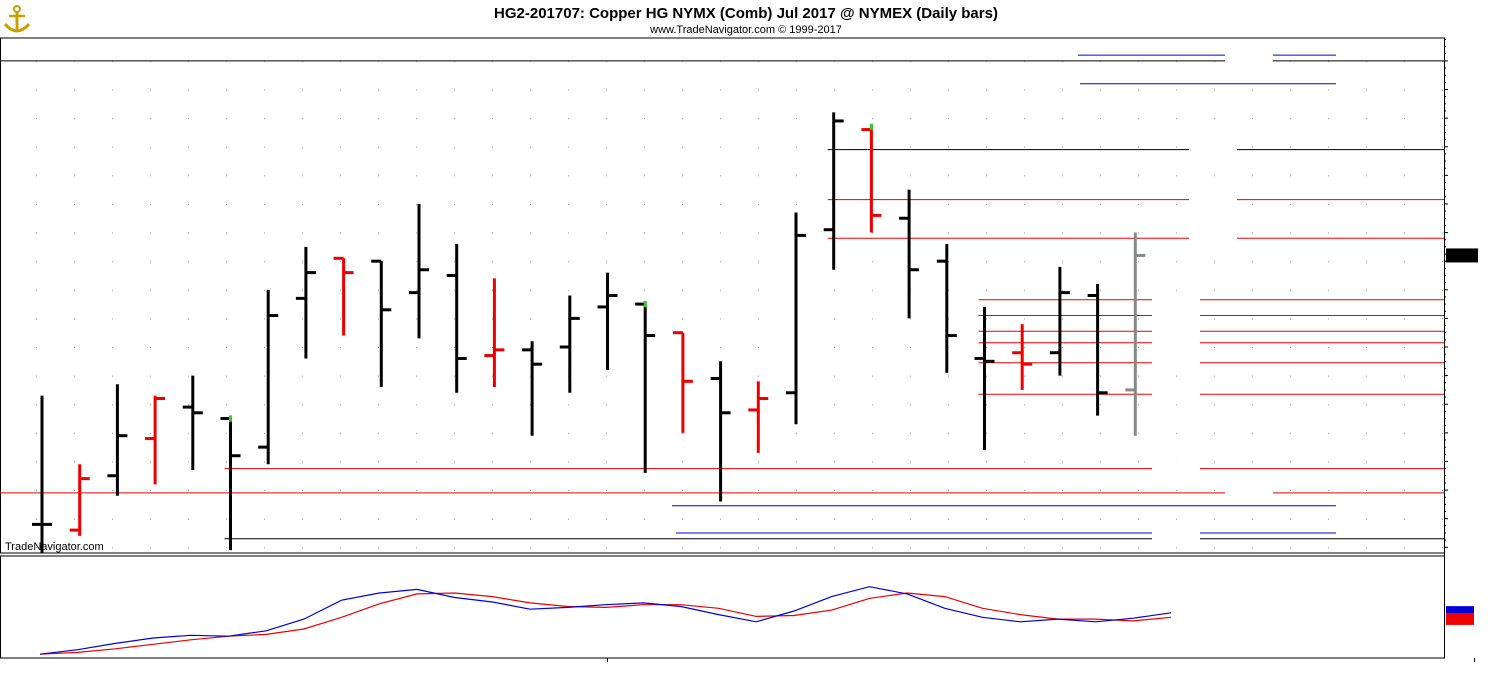 This screenshot has width=1492, height=677. Describe the element at coordinates (605, 620) in the screenshot. I see `stoch-k-line` at that location.